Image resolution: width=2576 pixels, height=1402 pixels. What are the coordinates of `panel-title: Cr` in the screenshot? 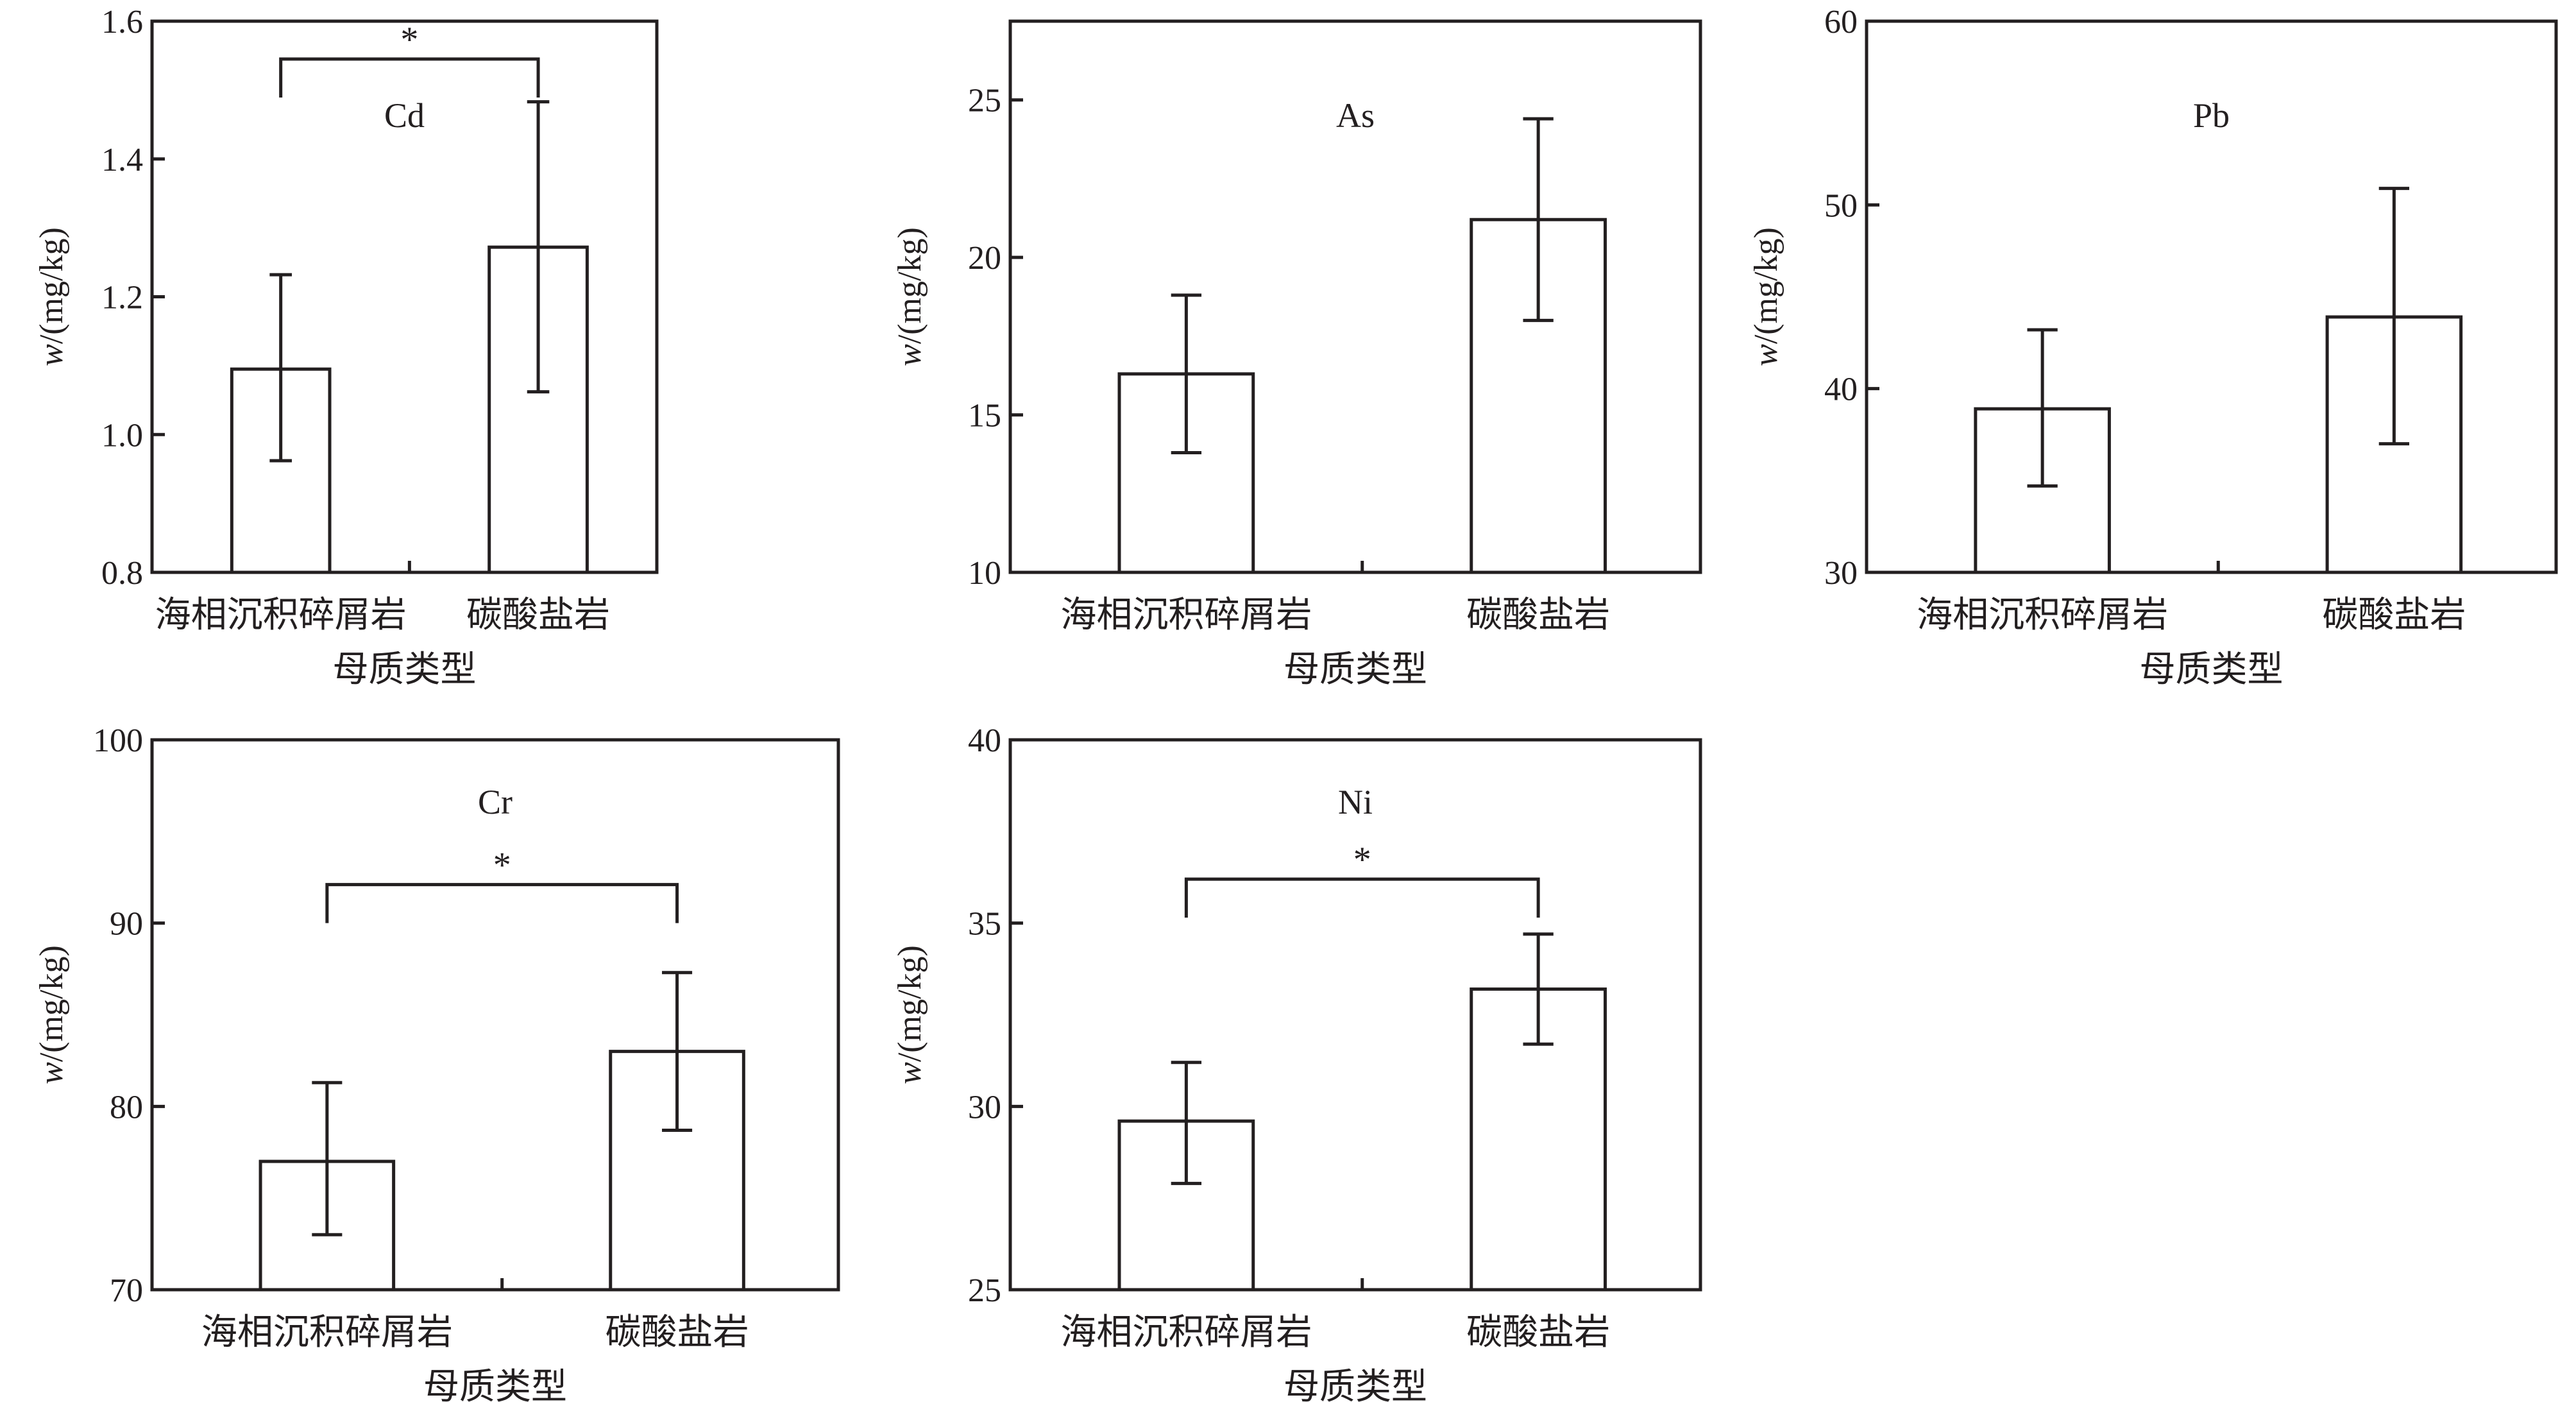 It's located at (495, 802).